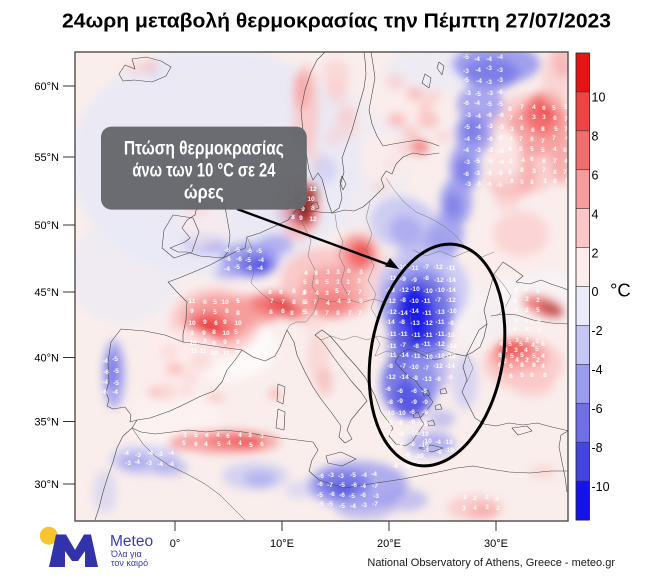  I want to click on svg-text: 45°N, so click(46, 293).